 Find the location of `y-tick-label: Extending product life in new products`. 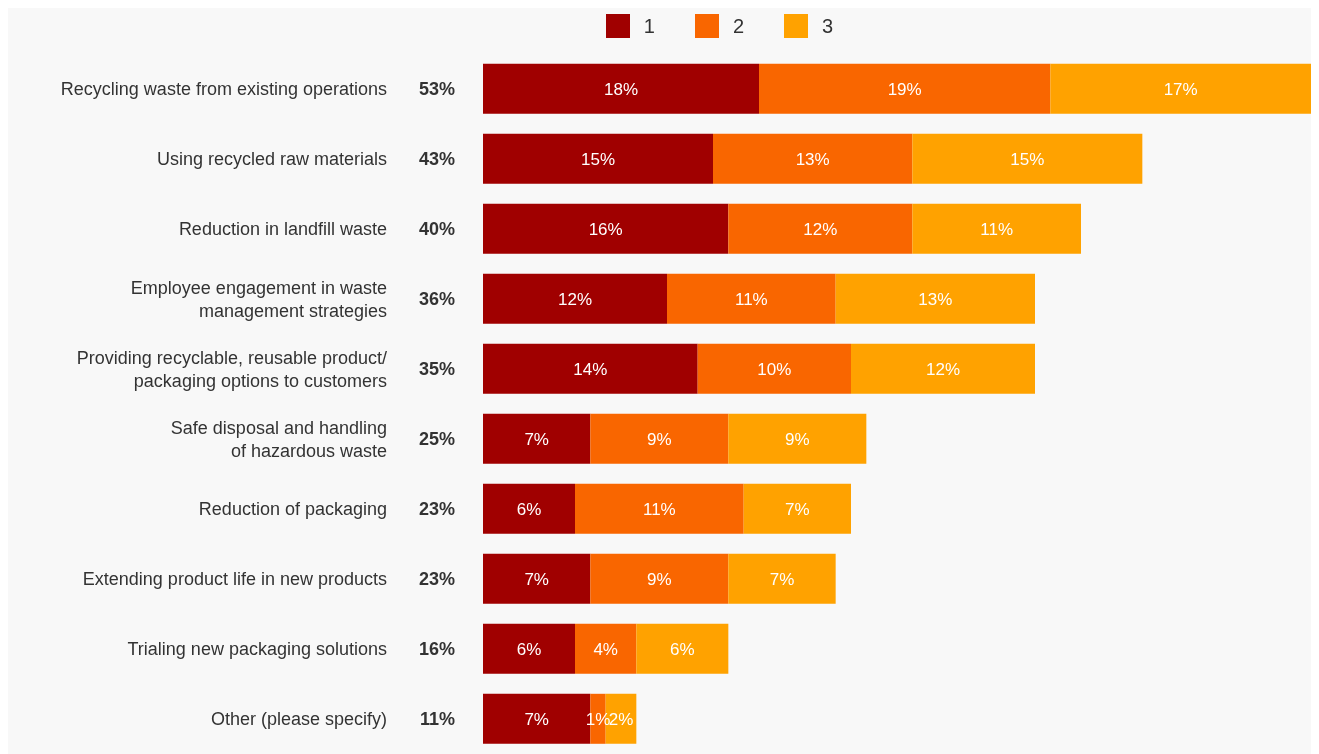

y-tick-label: Extending product life in new products is located at coordinates (234, 579).